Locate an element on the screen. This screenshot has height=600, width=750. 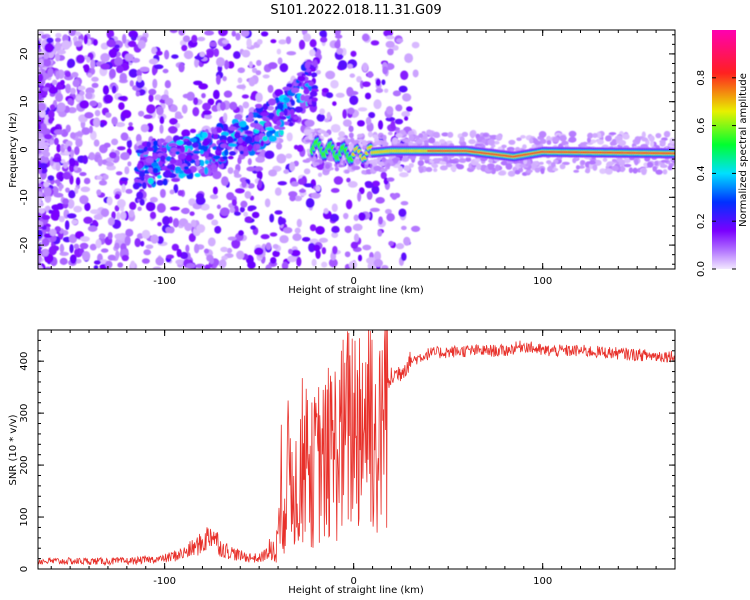
colorbar-tick-label: 0.8 is located at coordinates (701, 78).